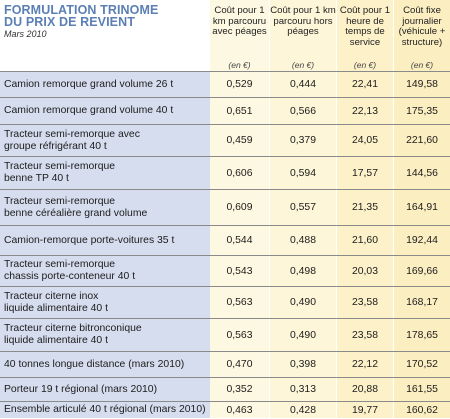  I want to click on vehicle-type-line: groupe réfrigérant 40 t, so click(55, 146).